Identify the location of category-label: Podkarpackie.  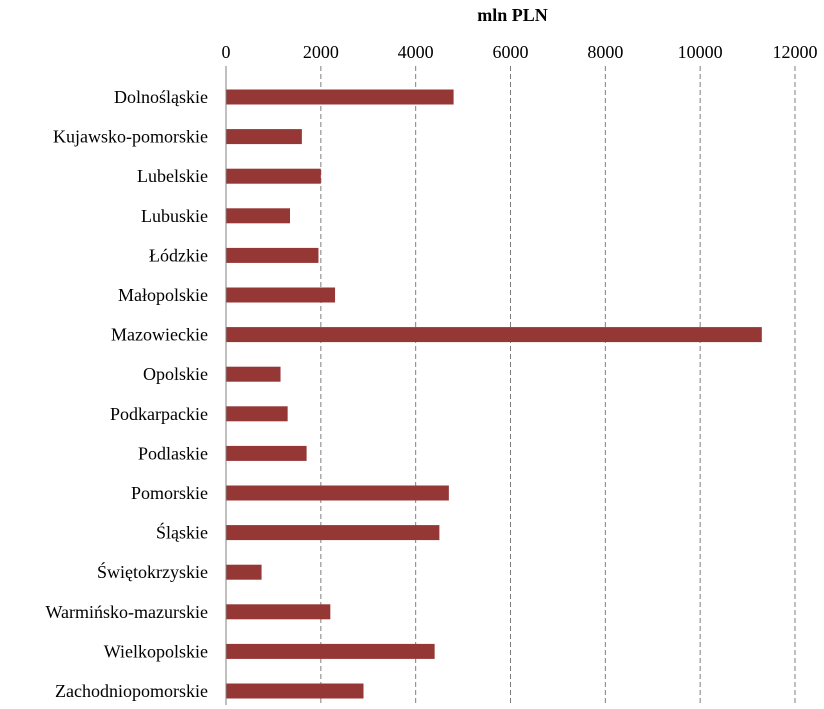
(159, 414).